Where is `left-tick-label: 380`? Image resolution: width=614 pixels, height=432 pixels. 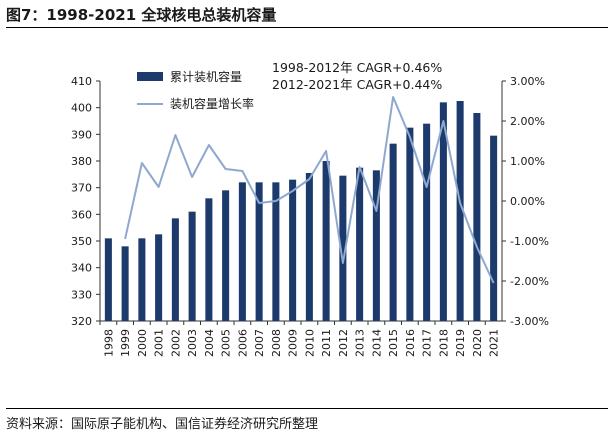 left-tick-label: 380 is located at coordinates (81, 161).